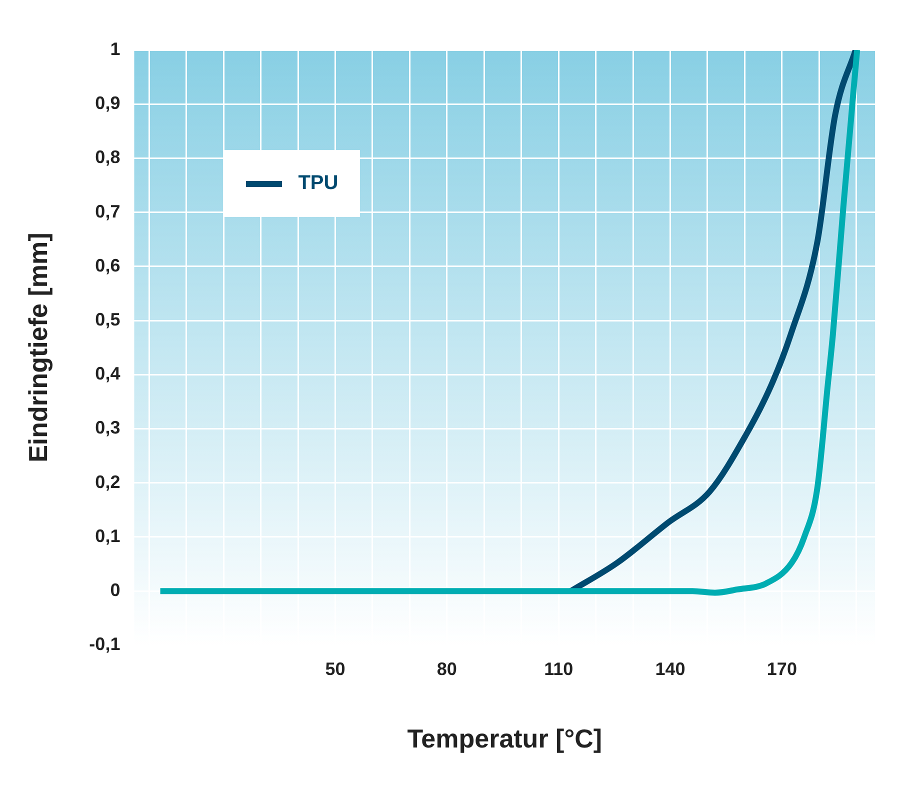  Describe the element at coordinates (107, 157) in the screenshot. I see `y-tick-label: 0,8` at that location.